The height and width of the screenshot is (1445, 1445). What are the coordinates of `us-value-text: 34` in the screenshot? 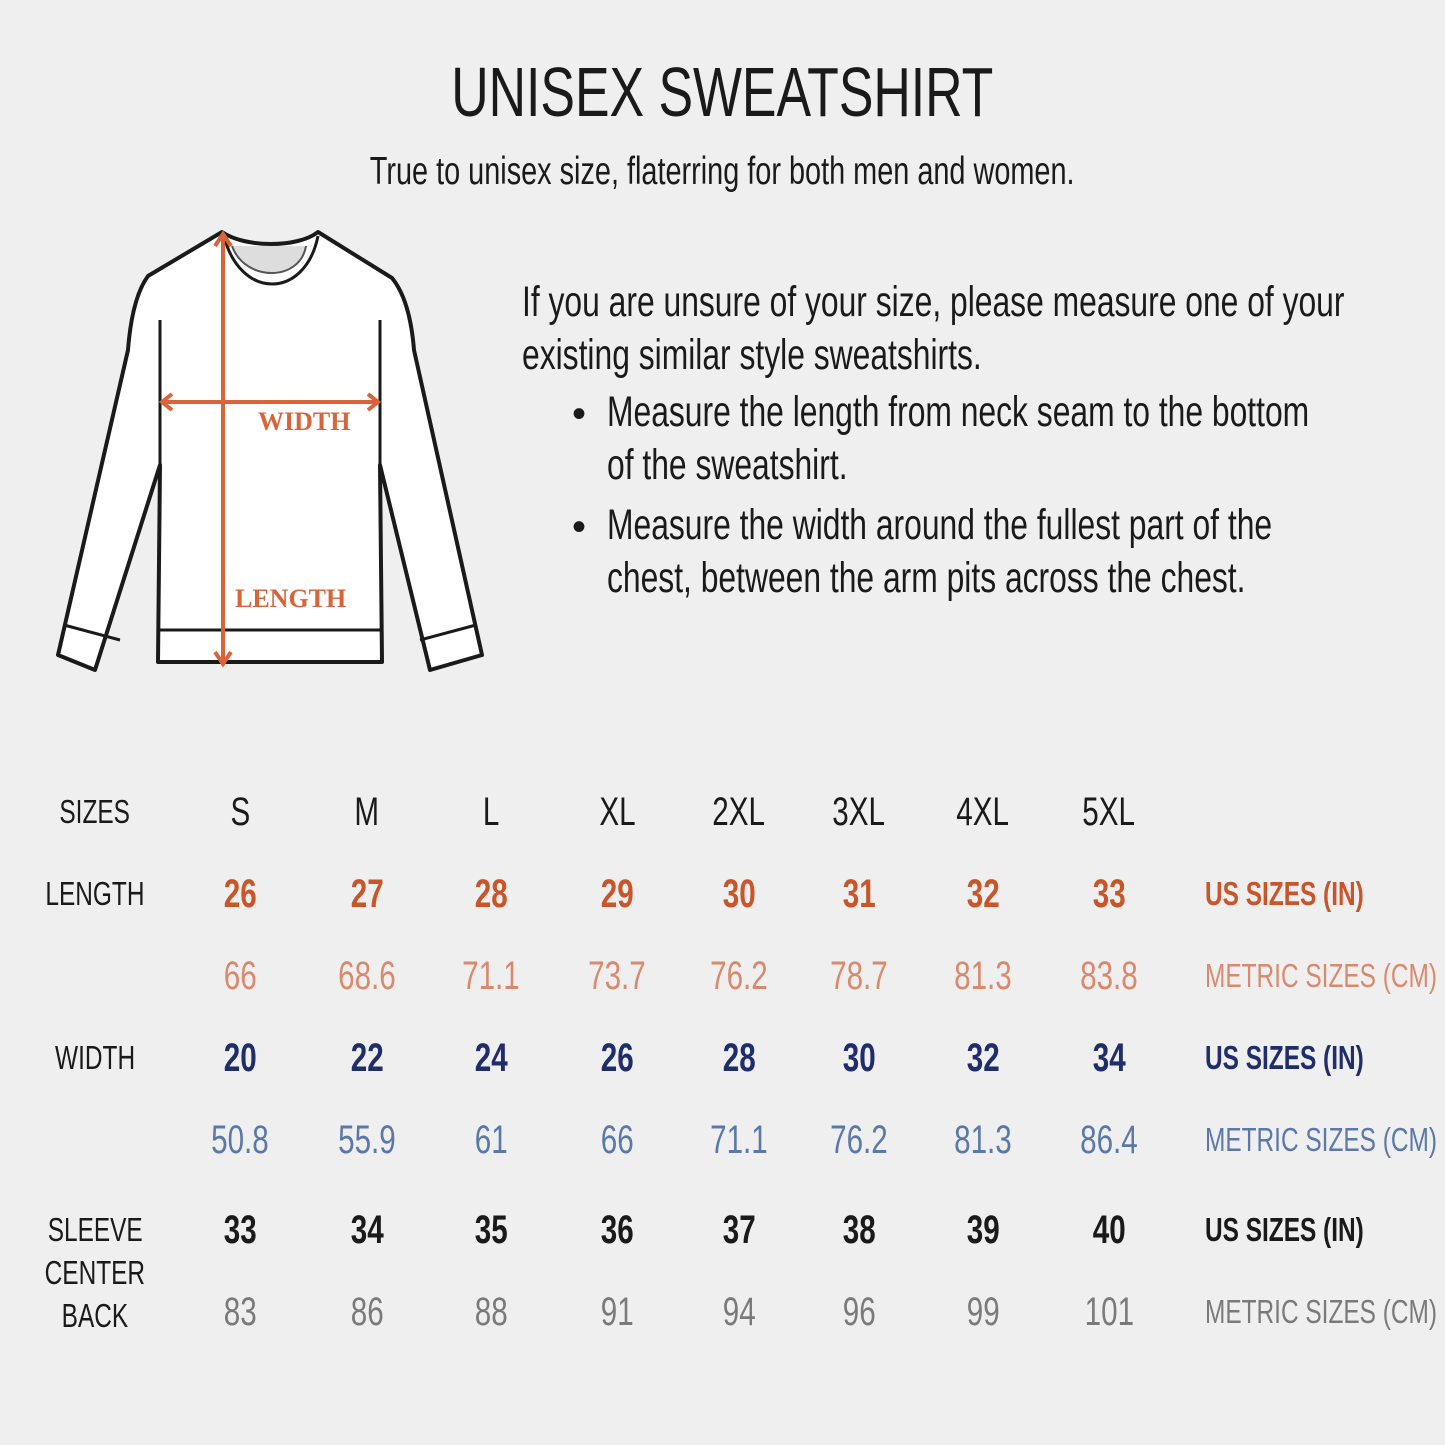 It's located at (1109, 1058).